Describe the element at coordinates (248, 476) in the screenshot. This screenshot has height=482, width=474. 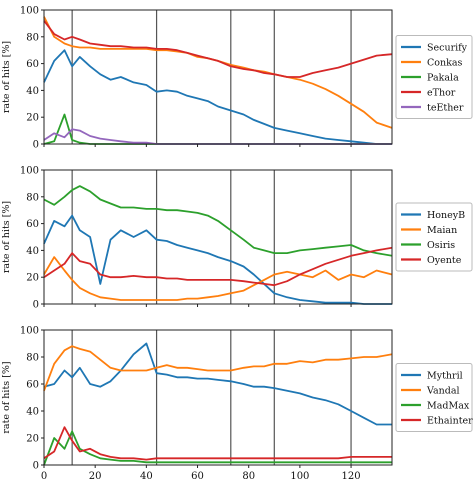
I see `x-tick-label: 80` at that location.